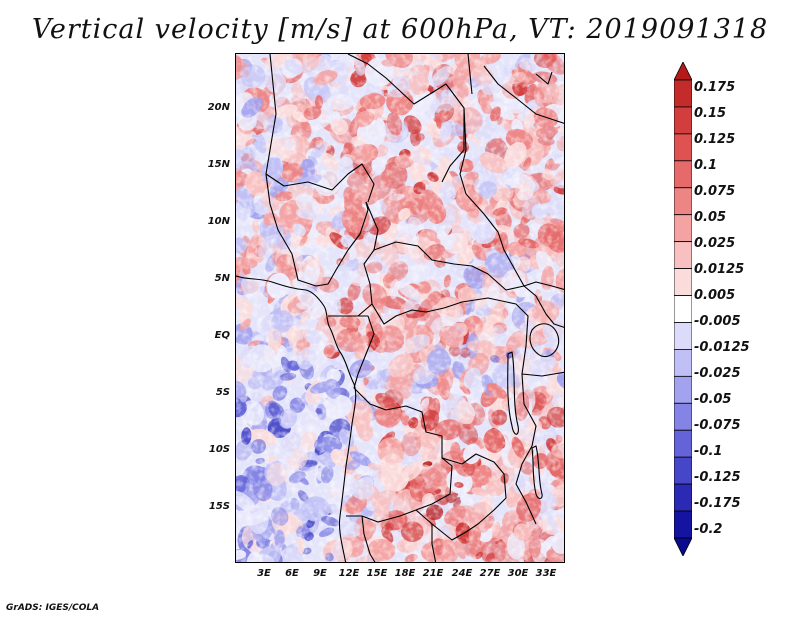 This screenshot has height=618, width=800. What do you see at coordinates (405, 573) in the screenshot?
I see `lon-label-18e: 18E` at bounding box center [405, 573].